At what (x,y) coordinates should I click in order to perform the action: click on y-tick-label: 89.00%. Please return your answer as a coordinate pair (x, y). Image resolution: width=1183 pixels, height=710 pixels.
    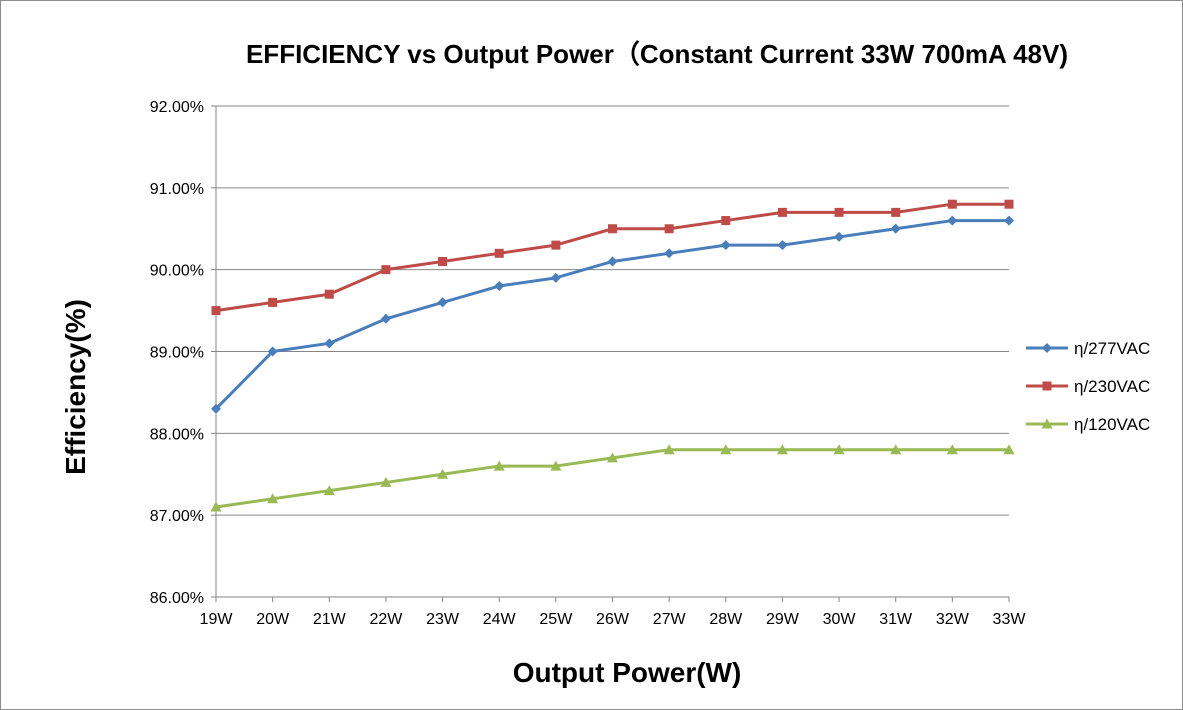
    Looking at the image, I should click on (177, 353).